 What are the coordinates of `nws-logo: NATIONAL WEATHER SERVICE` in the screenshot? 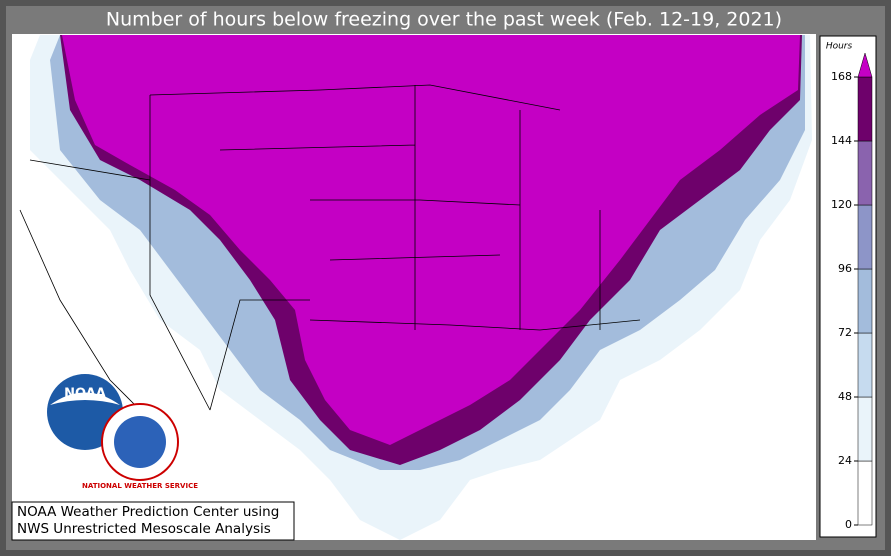 It's located at (140, 446).